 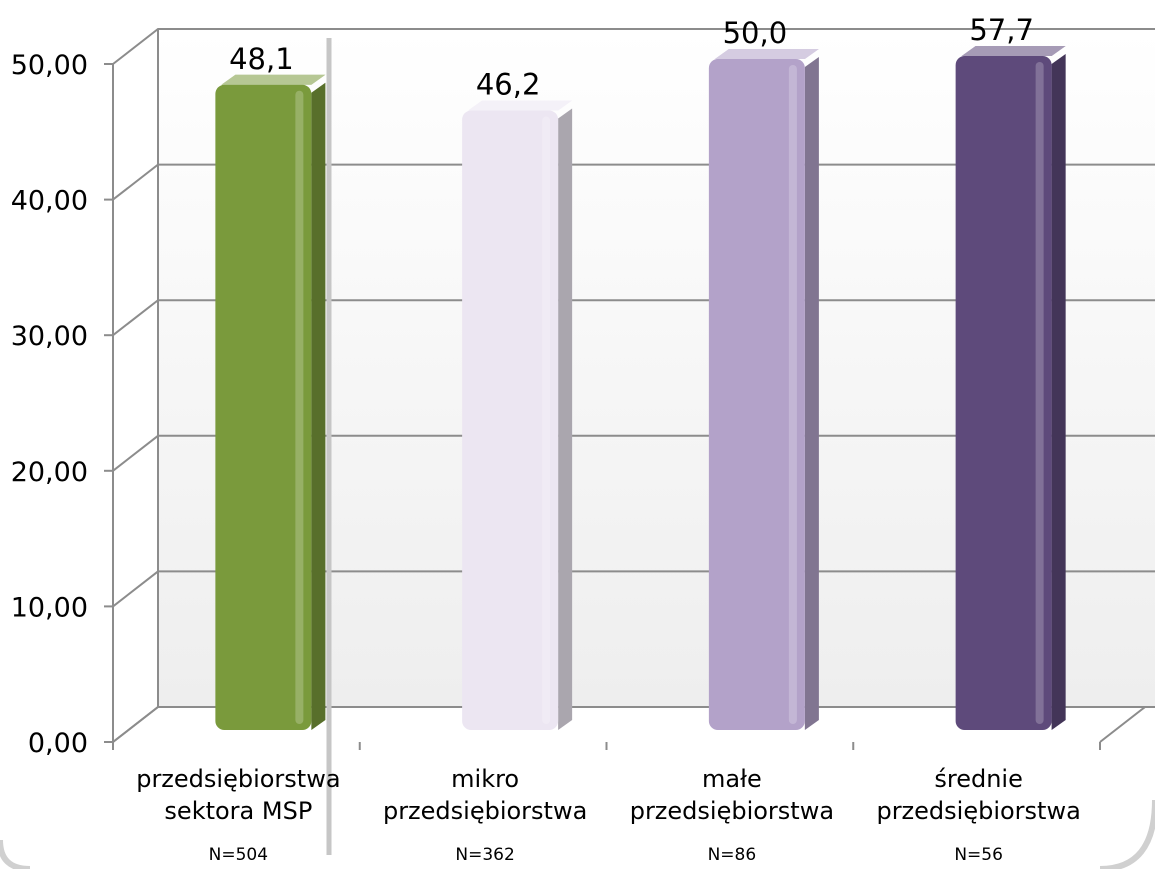 What do you see at coordinates (485, 779) in the screenshot?
I see `x-category-label: mikro` at bounding box center [485, 779].